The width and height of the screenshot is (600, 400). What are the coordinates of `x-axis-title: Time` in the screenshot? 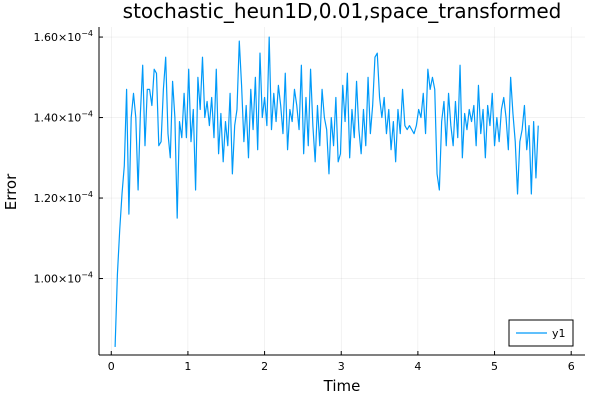 It's located at (342, 386).